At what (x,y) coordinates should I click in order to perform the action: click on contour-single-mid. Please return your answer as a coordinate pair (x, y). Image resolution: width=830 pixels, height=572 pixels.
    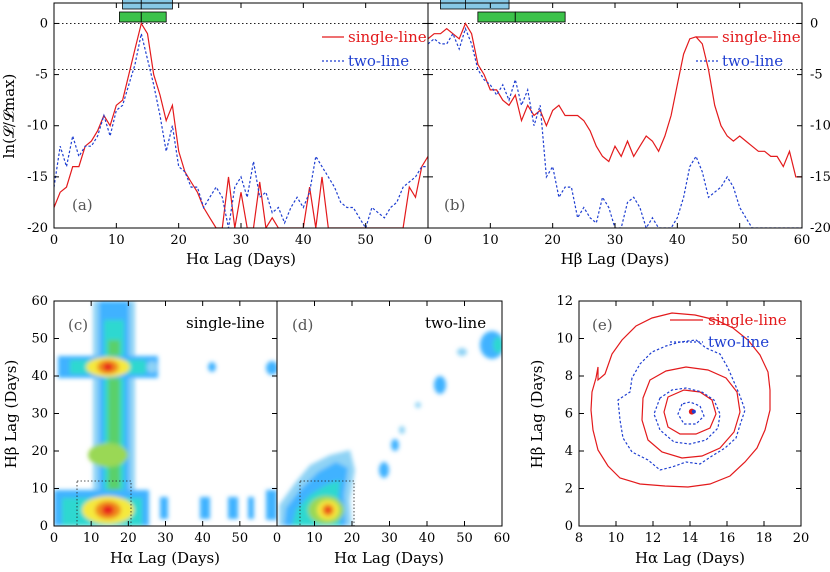
    Looking at the image, I should click on (691, 412).